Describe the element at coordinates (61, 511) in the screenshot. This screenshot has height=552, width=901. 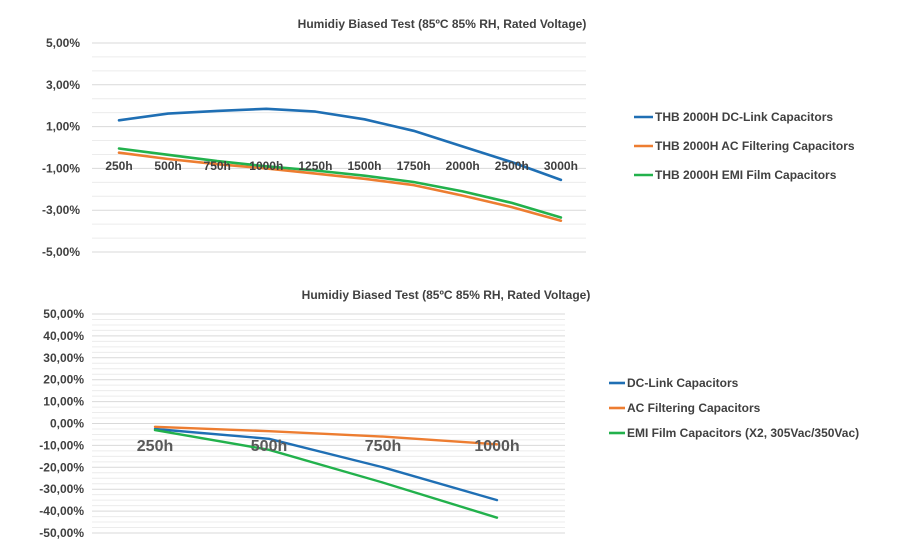
I see `y-tick-label: -40,00%` at that location.